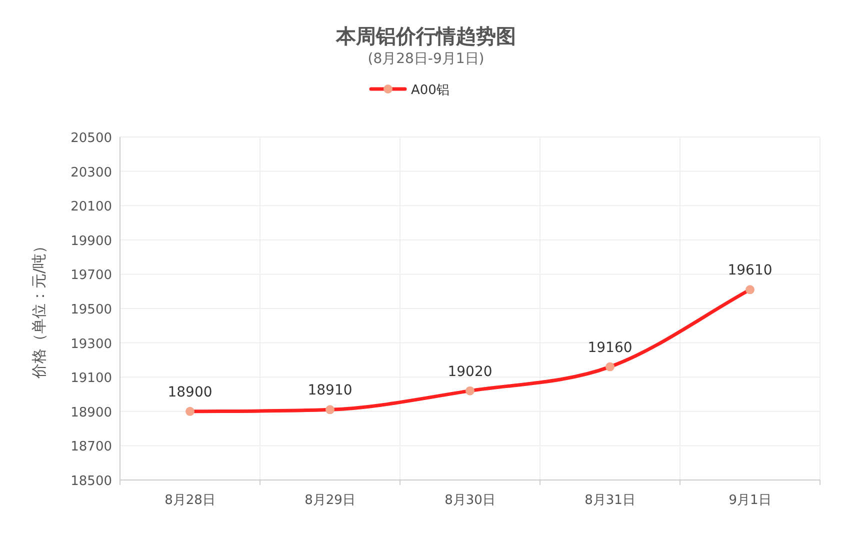 The image size is (852, 550). Describe the element at coordinates (91, 310) in the screenshot. I see `y-tick-label: 19500` at that location.